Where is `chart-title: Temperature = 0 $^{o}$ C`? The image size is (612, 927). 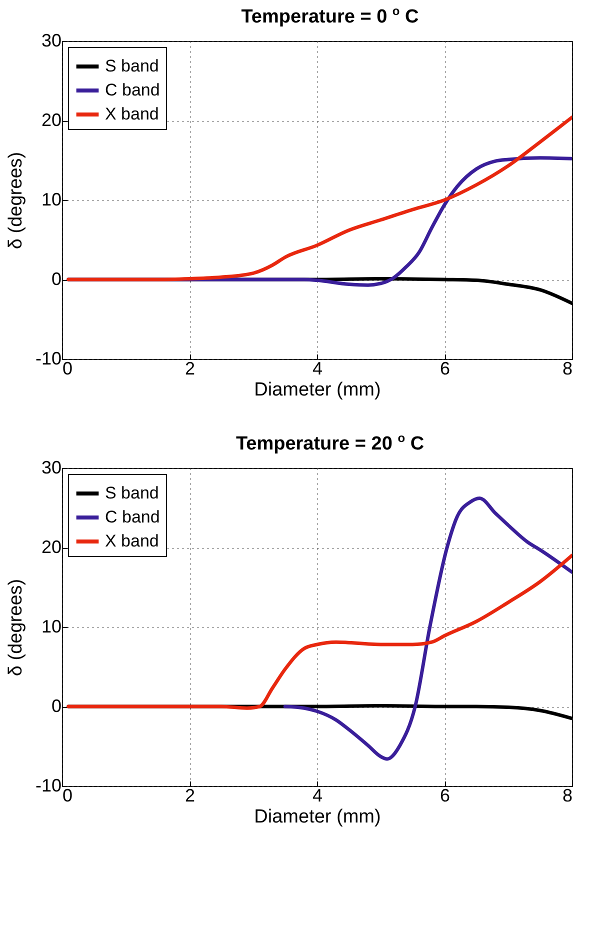 chart-title: Temperature = 0 $^{o}$ C is located at coordinates (330, 16).